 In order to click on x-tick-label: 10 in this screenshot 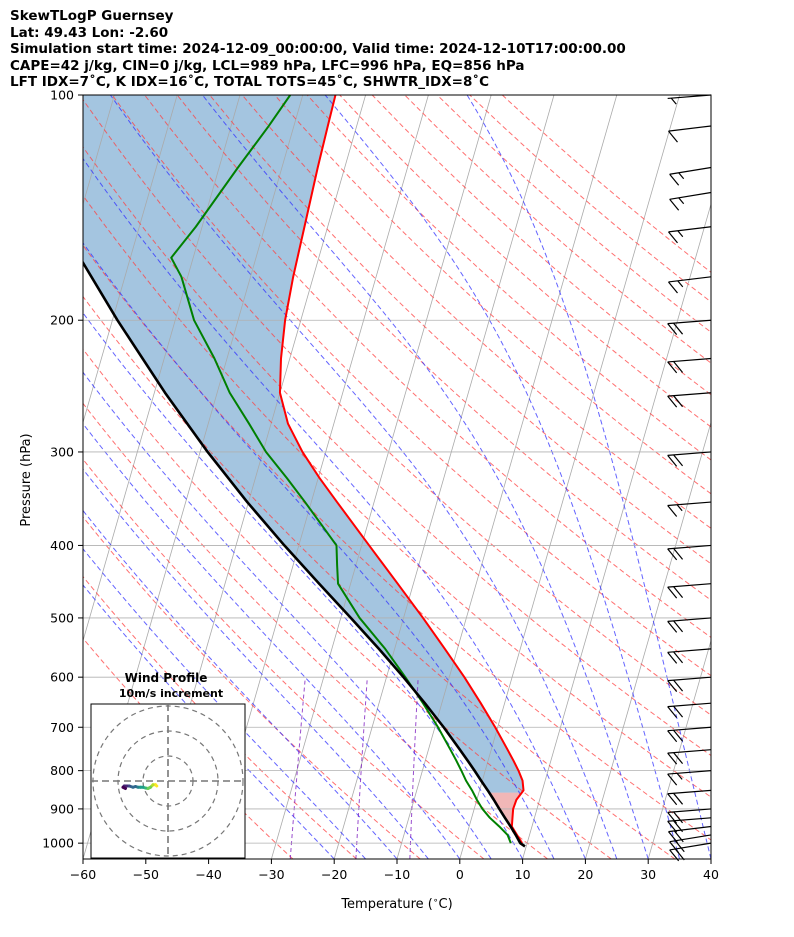, I will do `click(523, 874)`.